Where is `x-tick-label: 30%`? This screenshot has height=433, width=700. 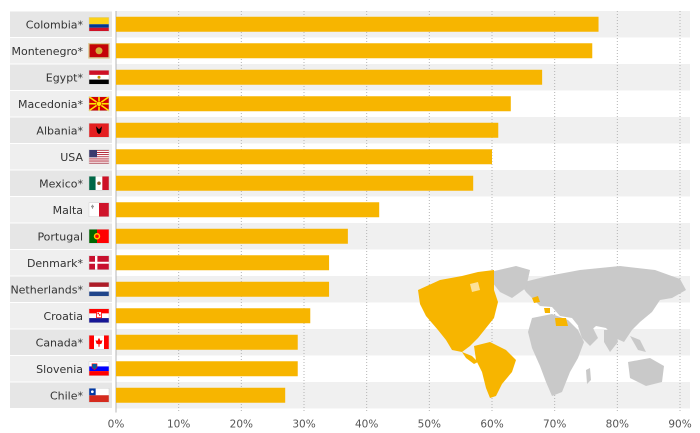
x-tick-label: 30% is located at coordinates (303, 425).